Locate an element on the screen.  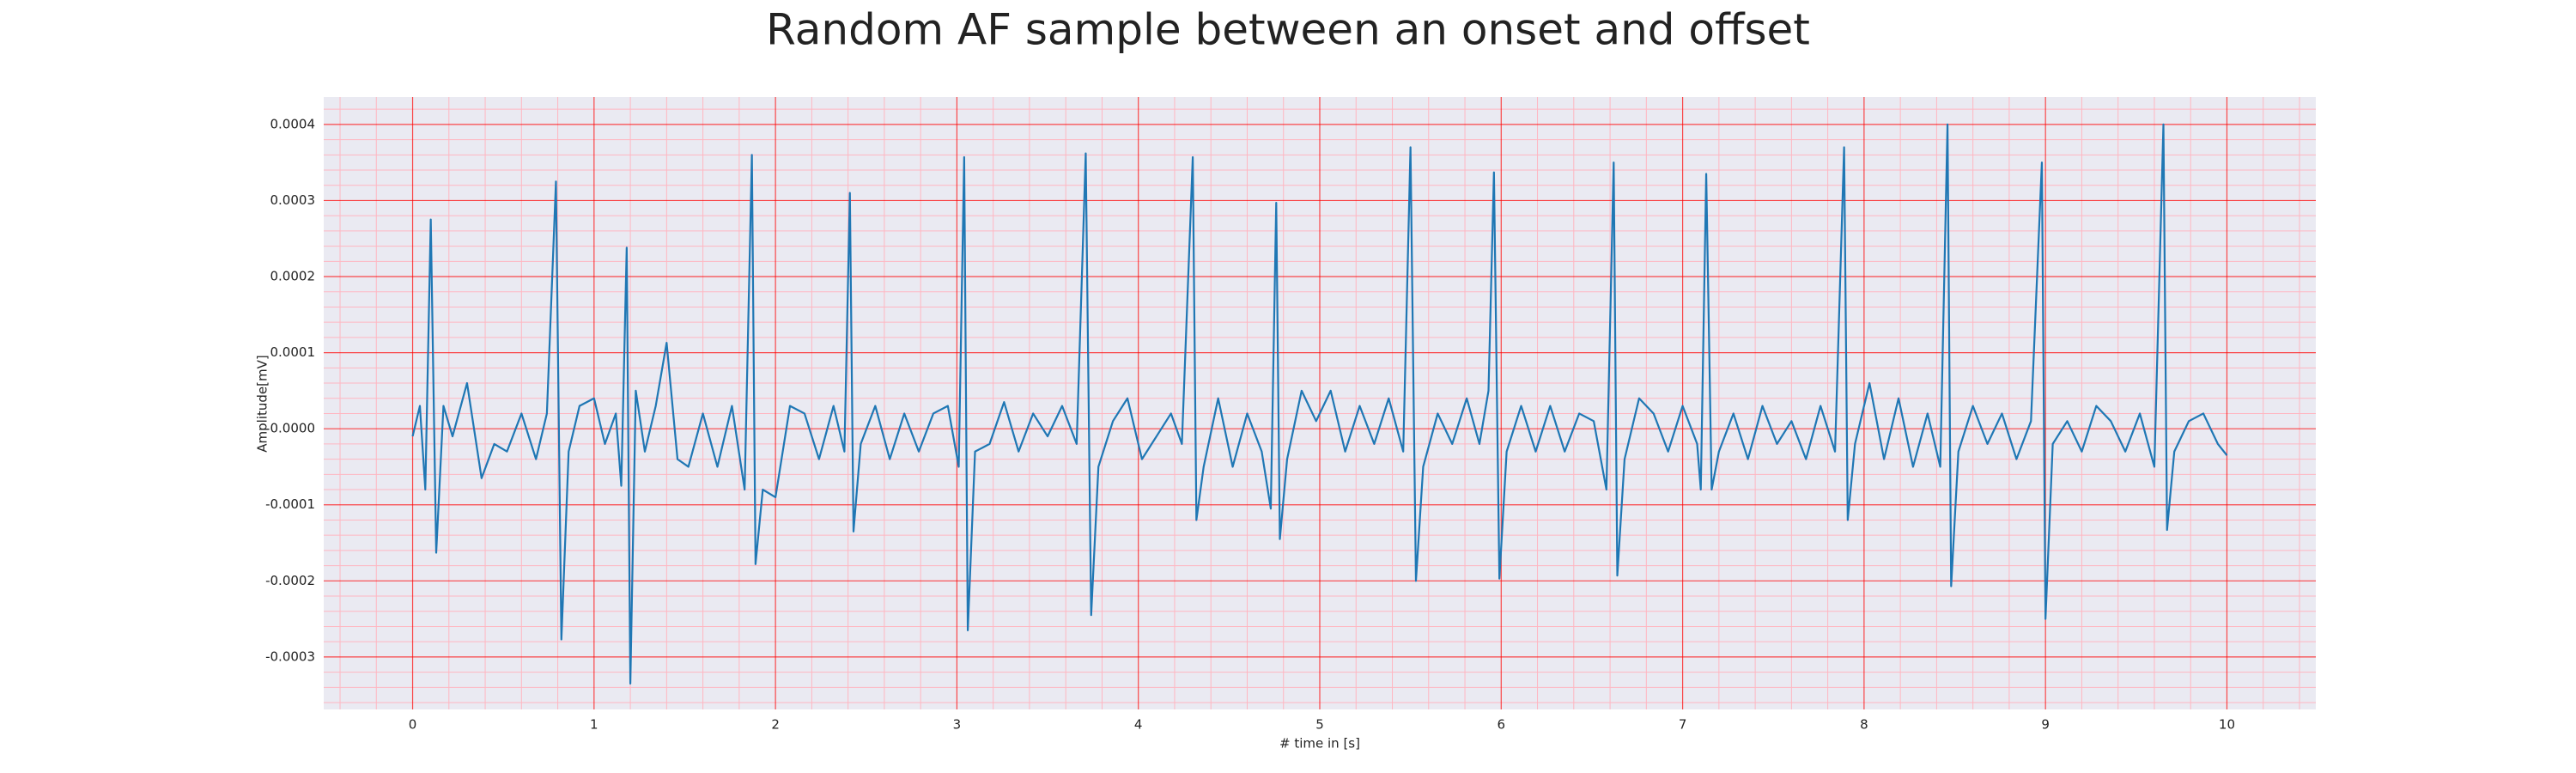
y-tick-label: -0.0003 is located at coordinates (290, 656).